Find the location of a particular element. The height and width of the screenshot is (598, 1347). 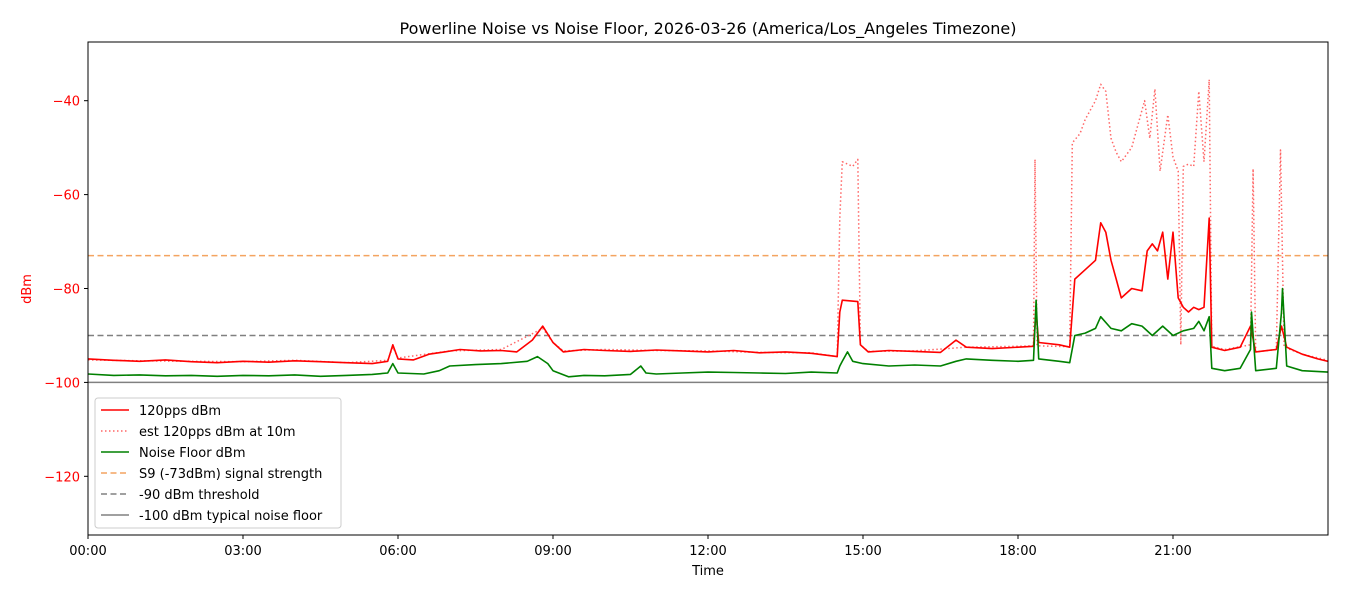

x-axis: 00:00 03:00 06:00 09:00 12:00 15:00 18:00 21:00 is located at coordinates (630, 547).